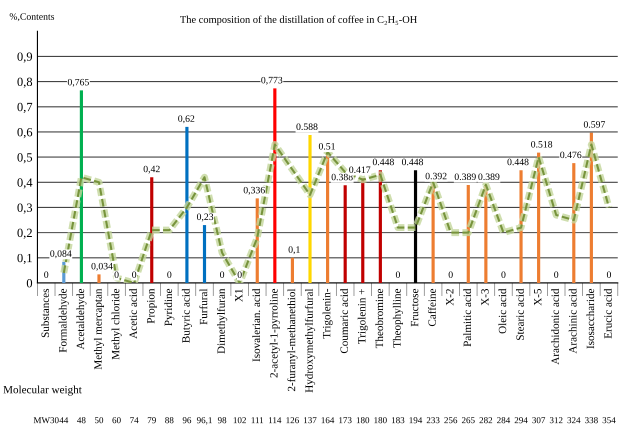 The width and height of the screenshot is (624, 434). What do you see at coordinates (503, 420) in the screenshot?
I see `text: 284` at bounding box center [503, 420].